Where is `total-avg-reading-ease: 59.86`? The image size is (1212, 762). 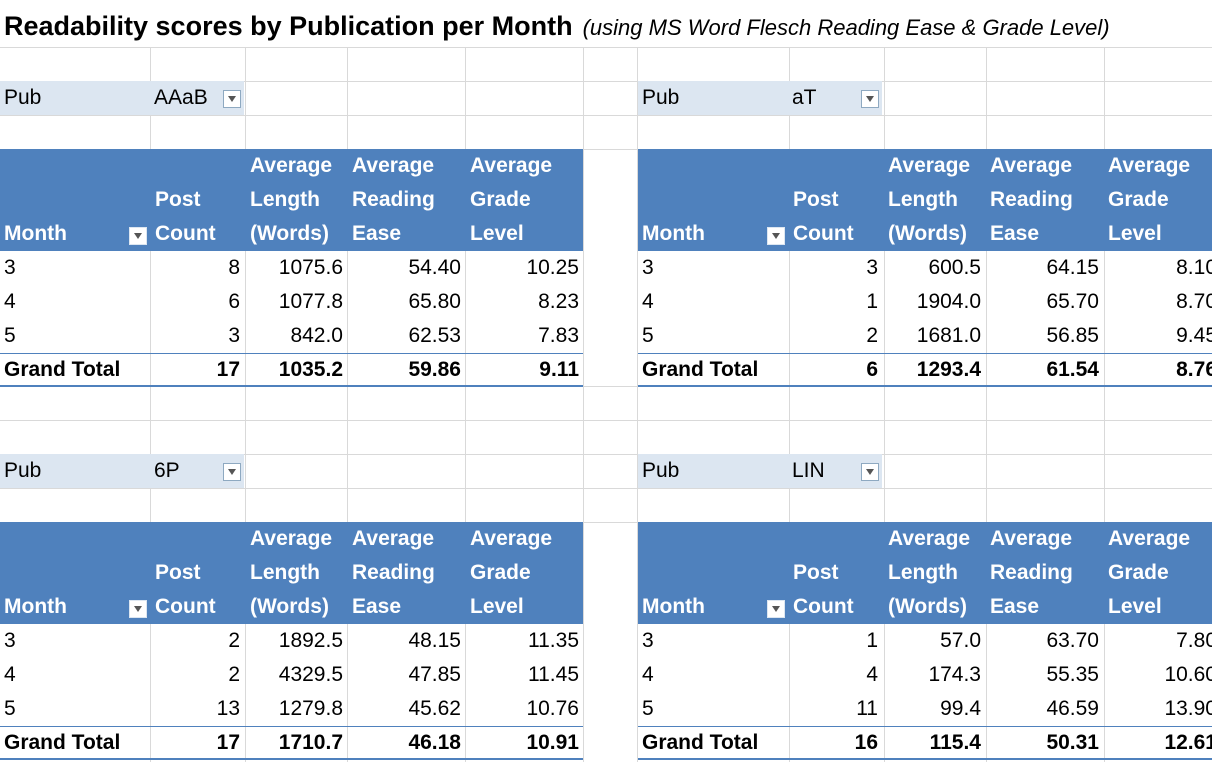
total-avg-reading-ease: 59.86 is located at coordinates (434, 369).